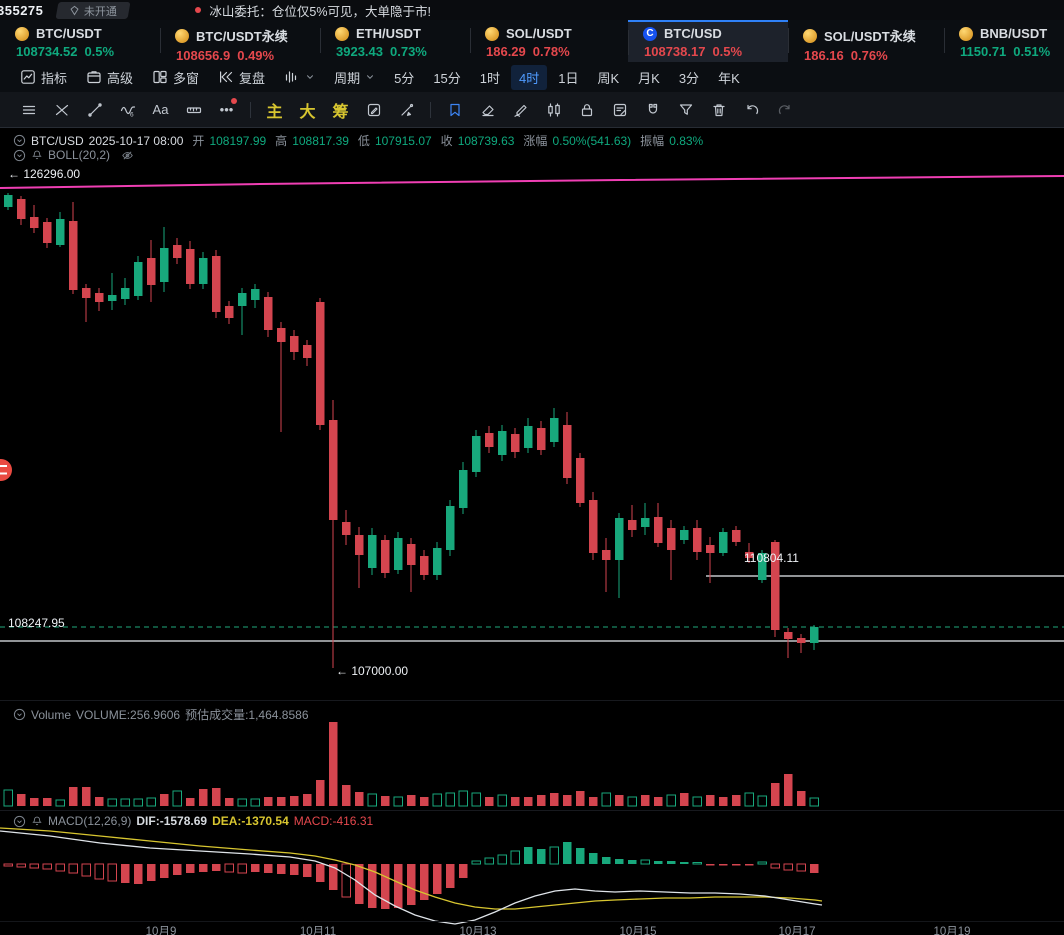 This screenshot has width=1064, height=935. Describe the element at coordinates (43, 77) in the screenshot. I see `period-indicator: 指标` at that location.